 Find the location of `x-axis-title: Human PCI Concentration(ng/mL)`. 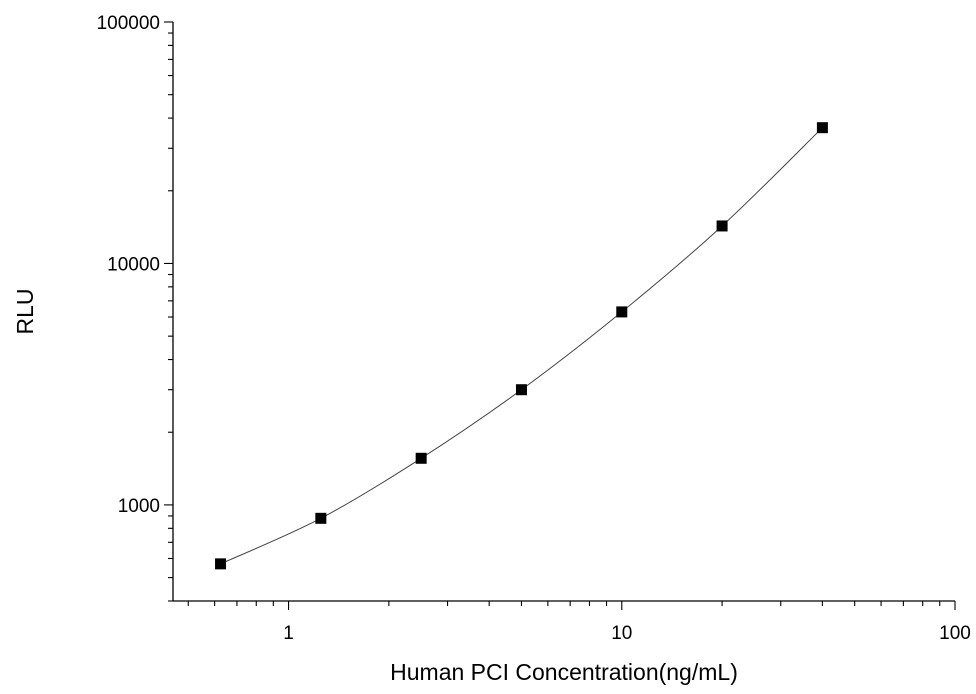

x-axis-title: Human PCI Concentration(ng/mL) is located at coordinates (564, 672).